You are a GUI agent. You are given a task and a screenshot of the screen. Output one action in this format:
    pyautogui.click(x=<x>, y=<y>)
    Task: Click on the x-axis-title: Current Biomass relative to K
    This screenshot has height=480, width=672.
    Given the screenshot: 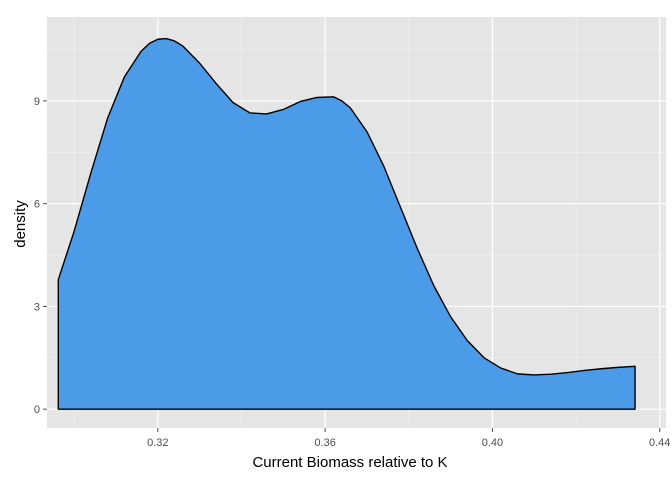 What is the action you would take?
    pyautogui.click(x=349, y=462)
    